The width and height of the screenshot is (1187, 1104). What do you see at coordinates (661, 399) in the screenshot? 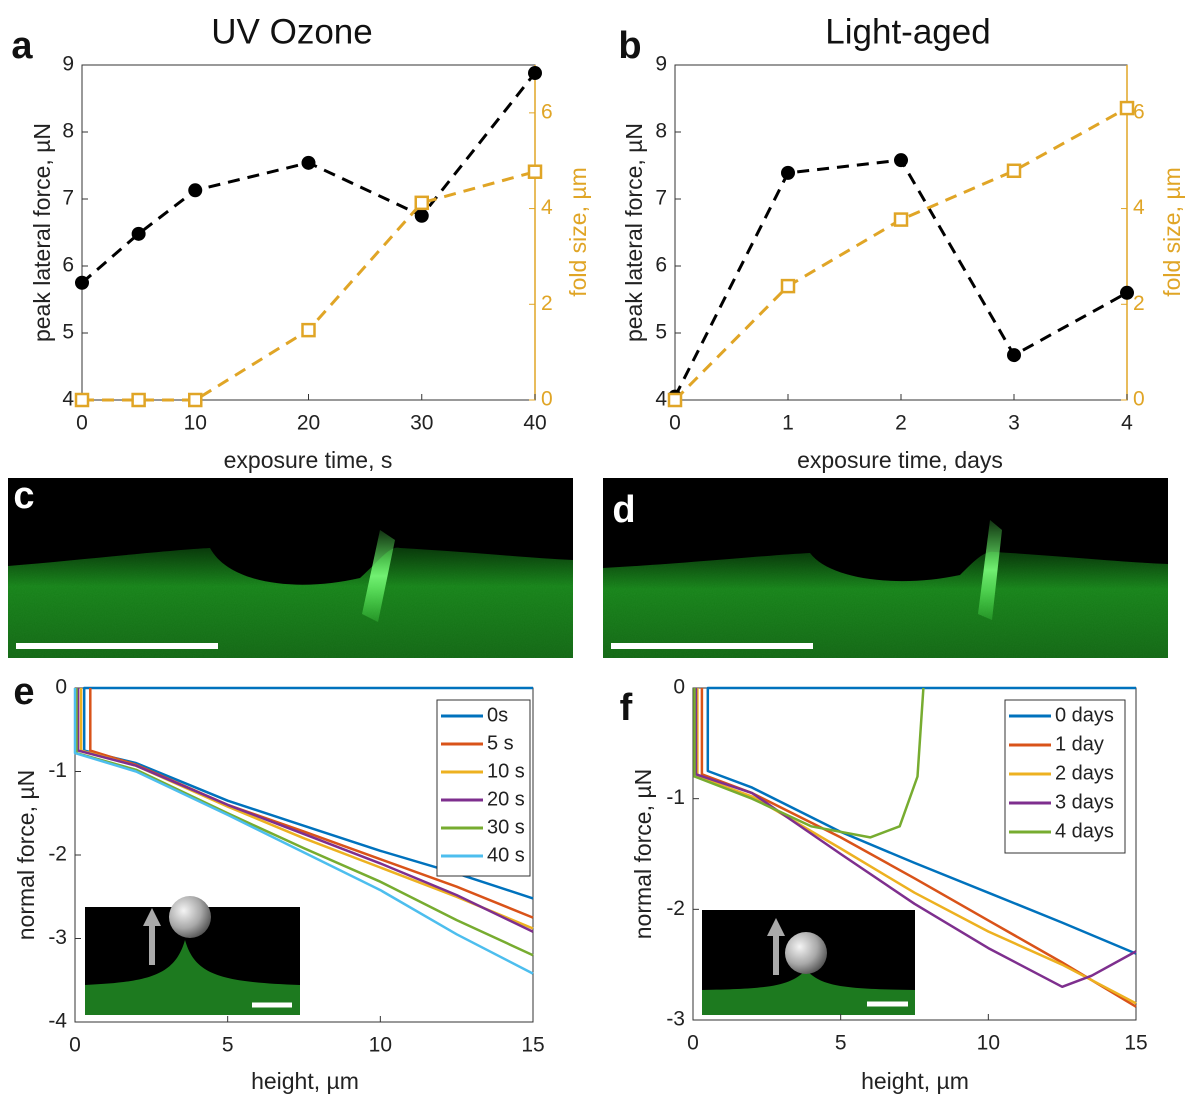
I see `y-tick-label: 4` at bounding box center [661, 399].